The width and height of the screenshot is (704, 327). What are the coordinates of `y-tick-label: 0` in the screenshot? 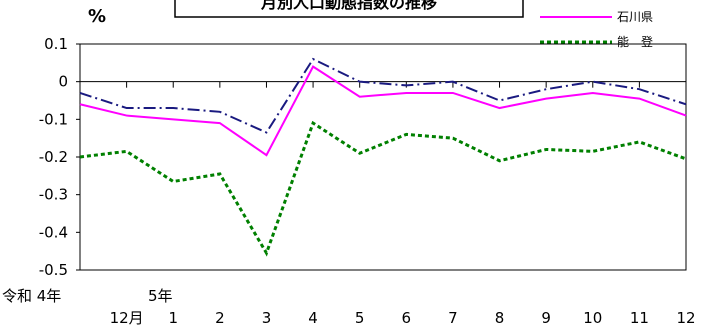 It's located at (63, 82).